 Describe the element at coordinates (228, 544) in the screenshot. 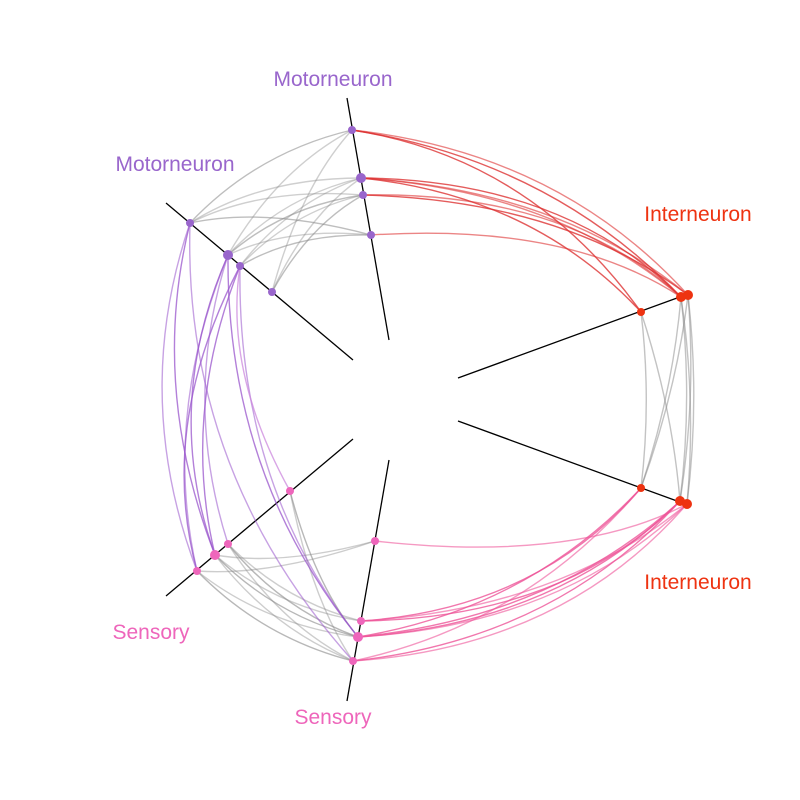

I see `node-sa2` at that location.